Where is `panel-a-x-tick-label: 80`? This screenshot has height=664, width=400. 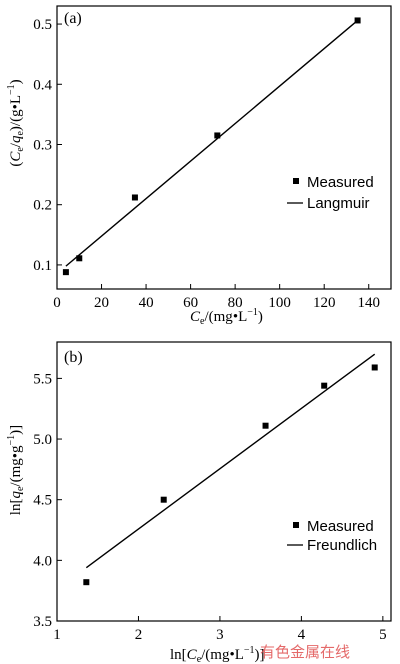
panel-a-x-tick-label: 80 is located at coordinates (235, 303).